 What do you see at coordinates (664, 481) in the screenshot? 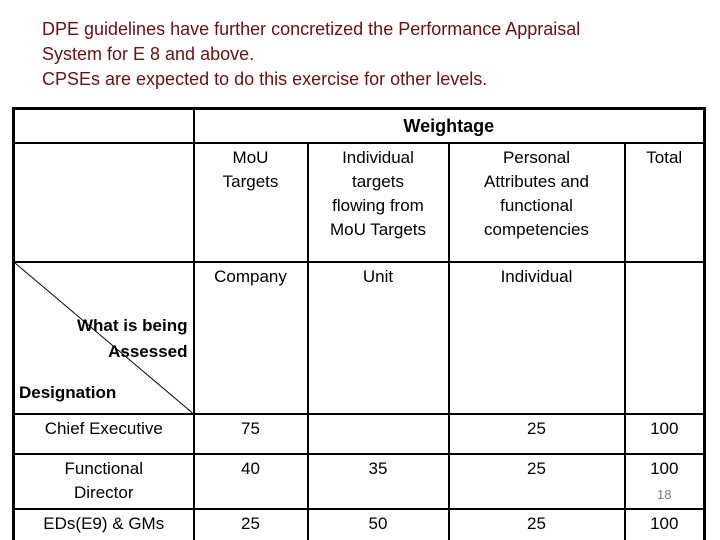
I see `value-fd-total: 100` at bounding box center [664, 481].